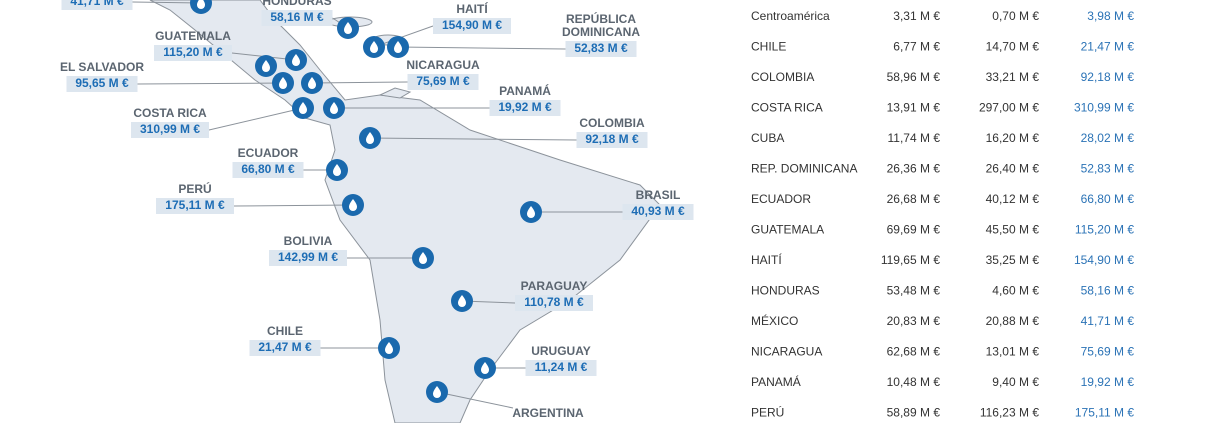 The width and height of the screenshot is (1210, 423). Describe the element at coordinates (1104, 260) in the screenshot. I see `total: 154,90 M €` at that location.